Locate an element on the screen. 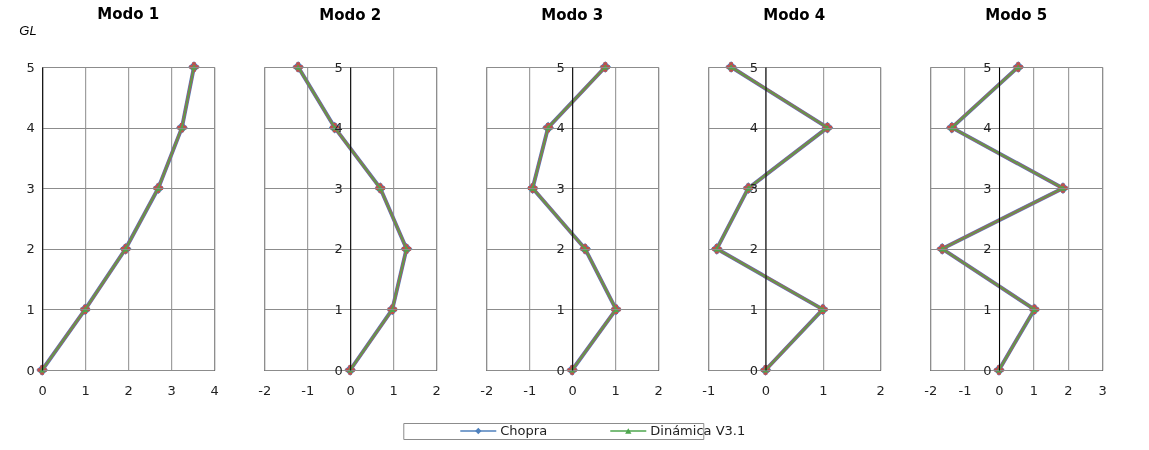 The width and height of the screenshot is (1149, 450). x-tick-label: 4 is located at coordinates (214, 390).